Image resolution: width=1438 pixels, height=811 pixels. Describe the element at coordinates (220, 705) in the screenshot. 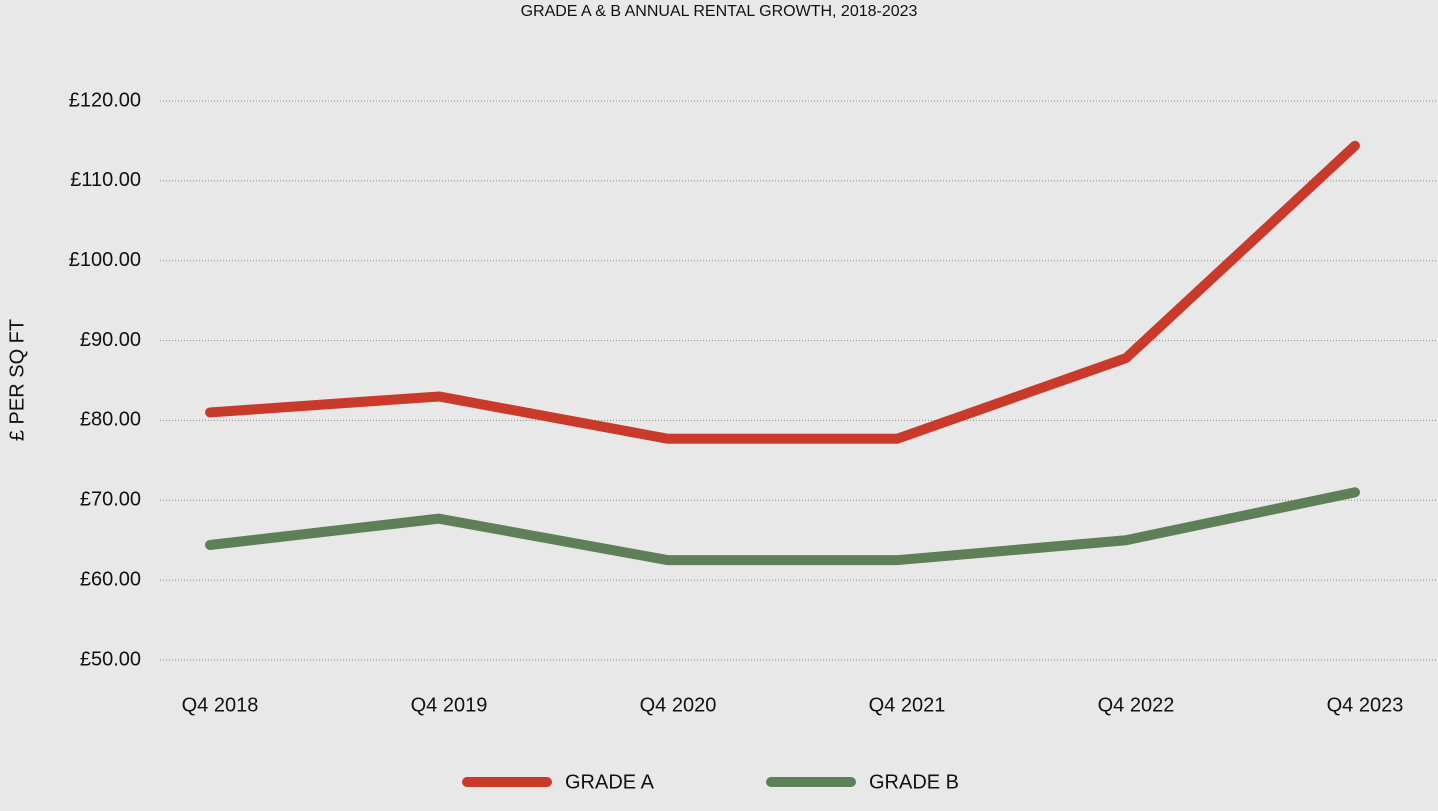

I see `x-tick-label: Q4 2018` at that location.